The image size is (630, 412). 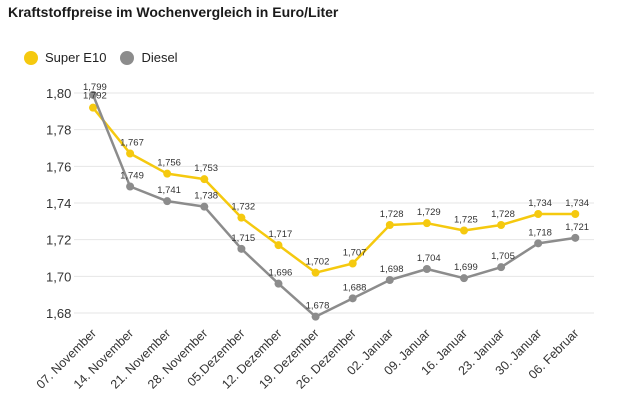 What do you see at coordinates (132, 143) in the screenshot?
I see `data-label-super: 1,767` at bounding box center [132, 143].